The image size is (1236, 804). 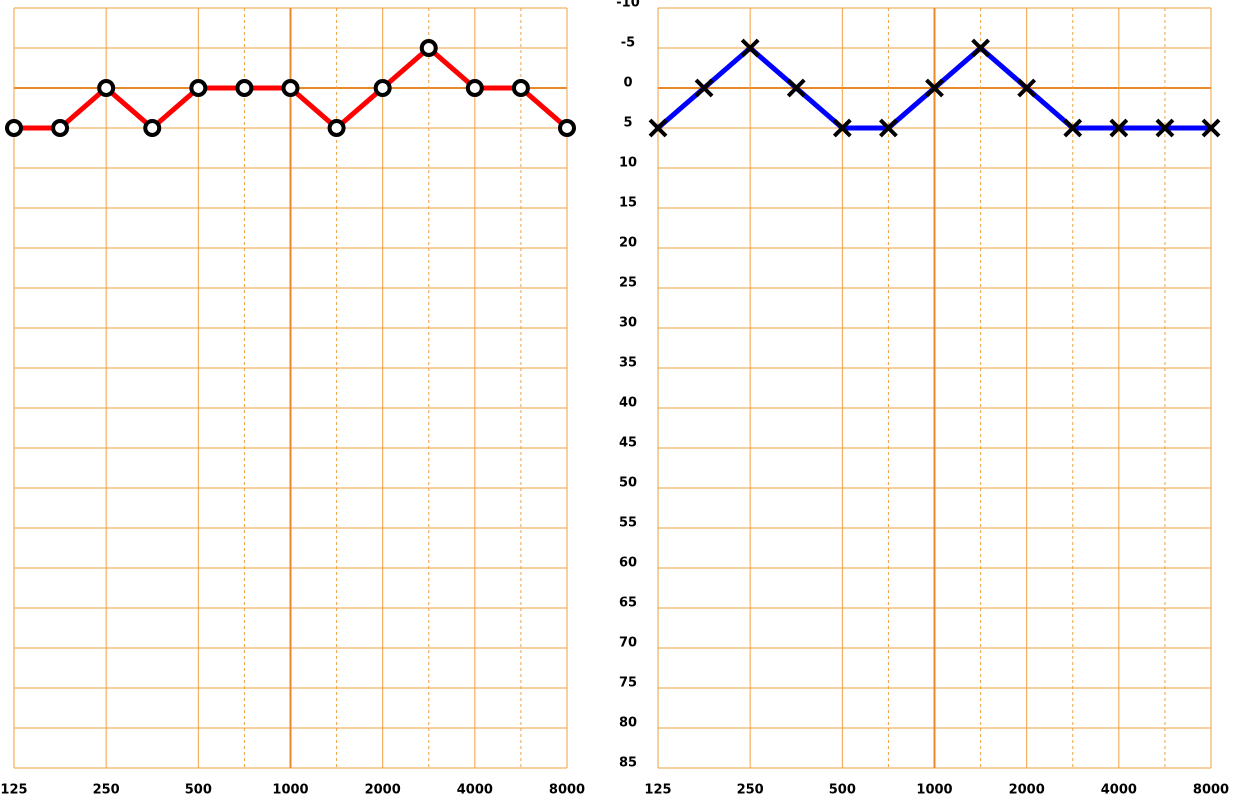 What do you see at coordinates (628, 5) in the screenshot?
I see `y-tick-label: -10` at bounding box center [628, 5].